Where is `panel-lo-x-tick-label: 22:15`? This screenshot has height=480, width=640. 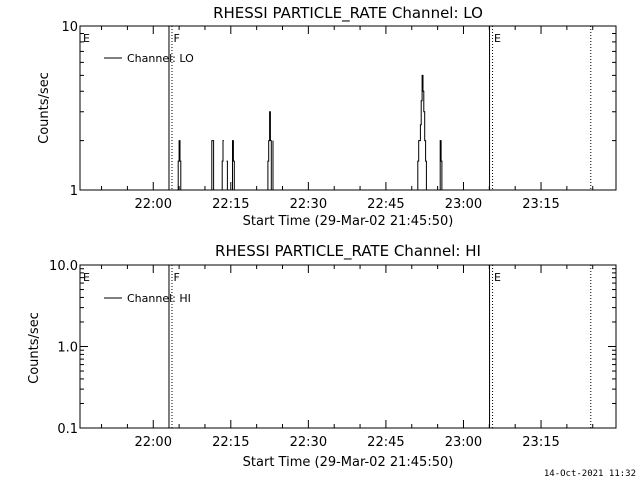 panel-lo-x-tick-label: 22:15 is located at coordinates (230, 204).